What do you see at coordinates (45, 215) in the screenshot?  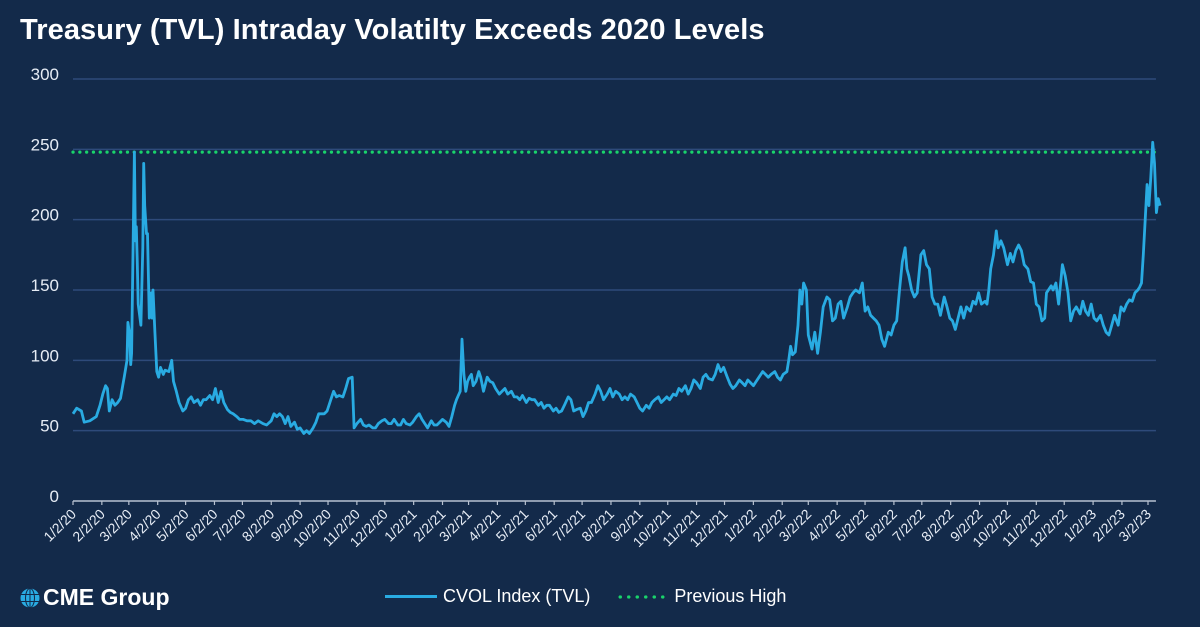 I see `y-tick-label: 200` at bounding box center [45, 215].